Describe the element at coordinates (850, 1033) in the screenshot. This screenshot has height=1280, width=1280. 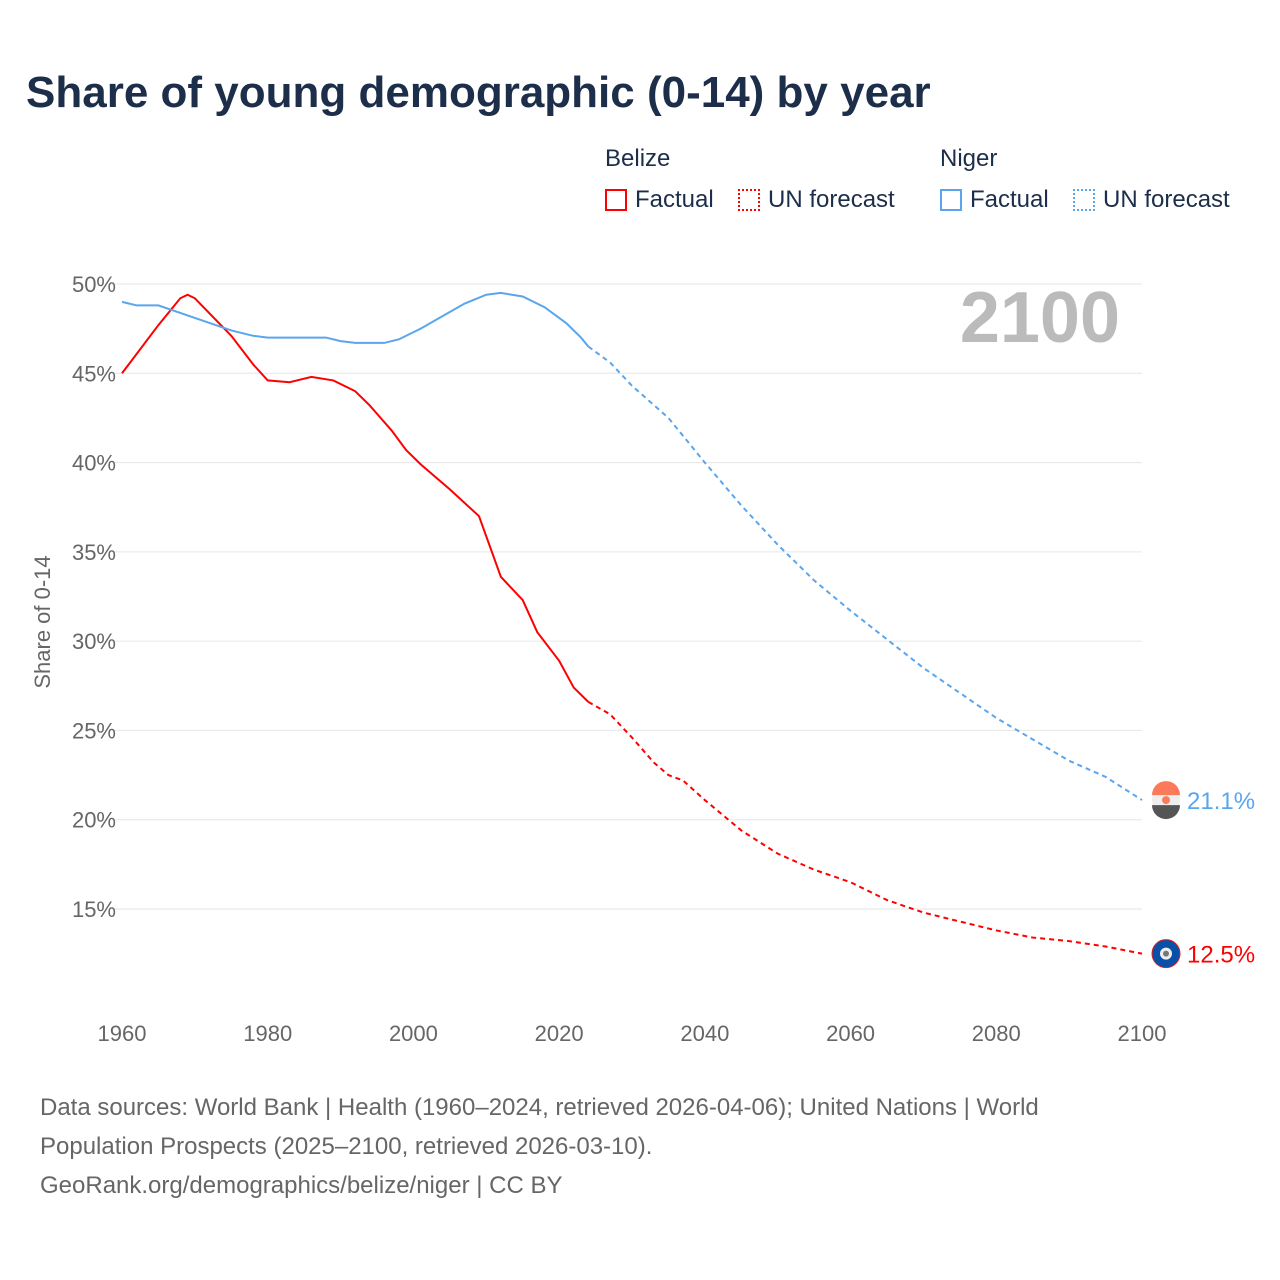
I see `x-tick-label: 2060` at that location.